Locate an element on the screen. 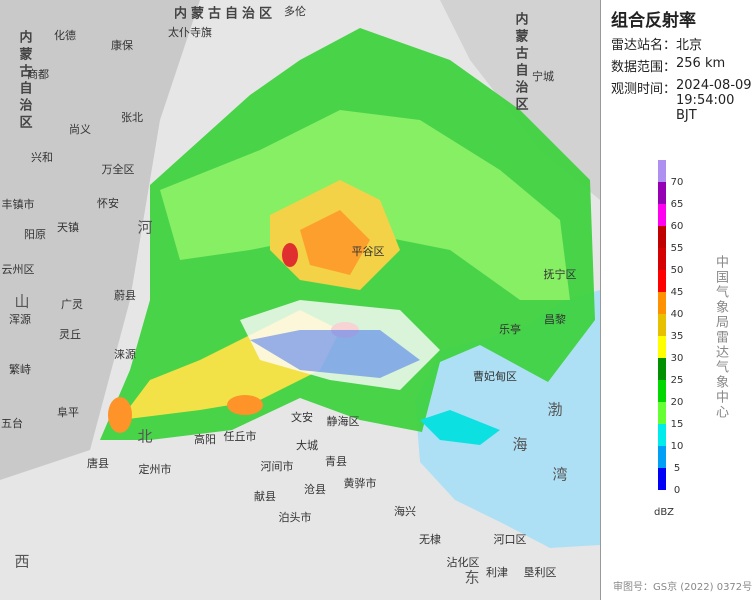 The image size is (756, 600). place-label: 五台 is located at coordinates (12, 423).